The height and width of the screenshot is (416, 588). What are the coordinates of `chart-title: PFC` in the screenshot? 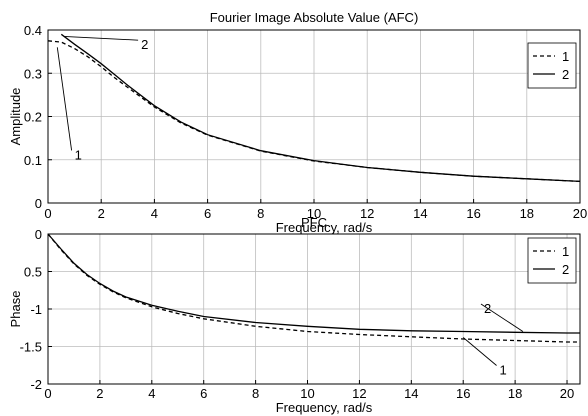 It's located at (314, 222).